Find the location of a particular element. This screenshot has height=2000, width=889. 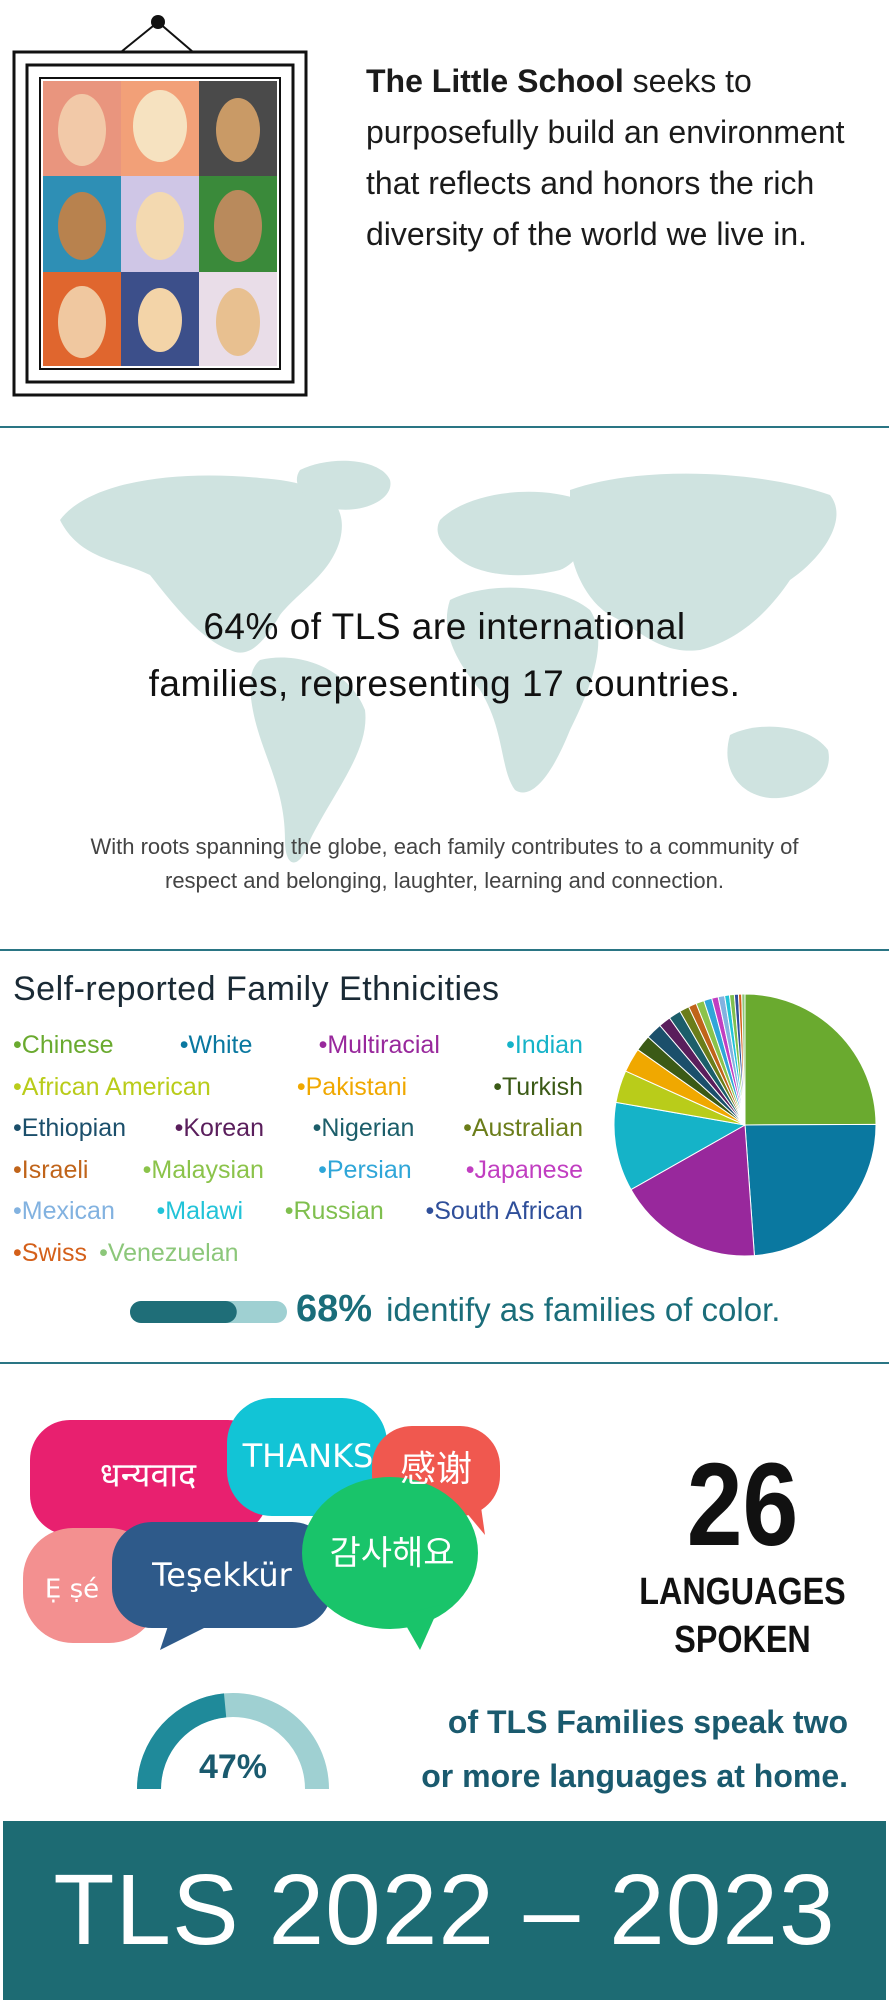

ethnicity-row: Mexican Malawi Russian South African is located at coordinates (298, 1212).